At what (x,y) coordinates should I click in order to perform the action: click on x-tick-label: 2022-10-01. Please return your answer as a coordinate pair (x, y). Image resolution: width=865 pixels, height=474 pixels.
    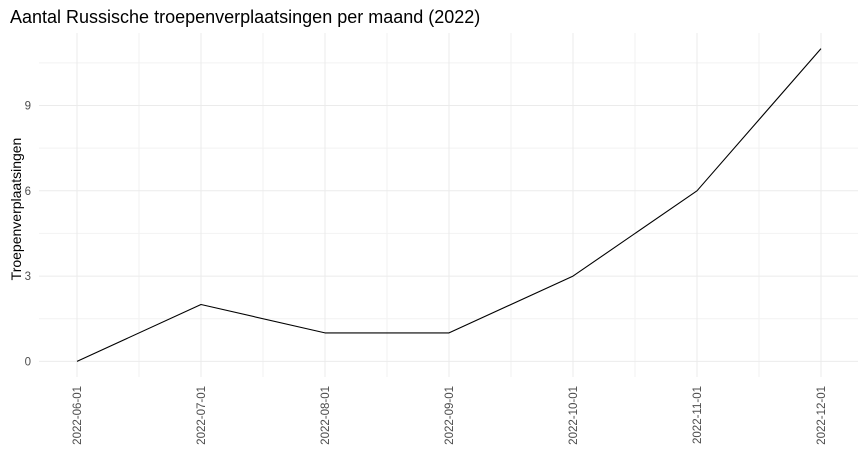
    Looking at the image, I should click on (574, 415).